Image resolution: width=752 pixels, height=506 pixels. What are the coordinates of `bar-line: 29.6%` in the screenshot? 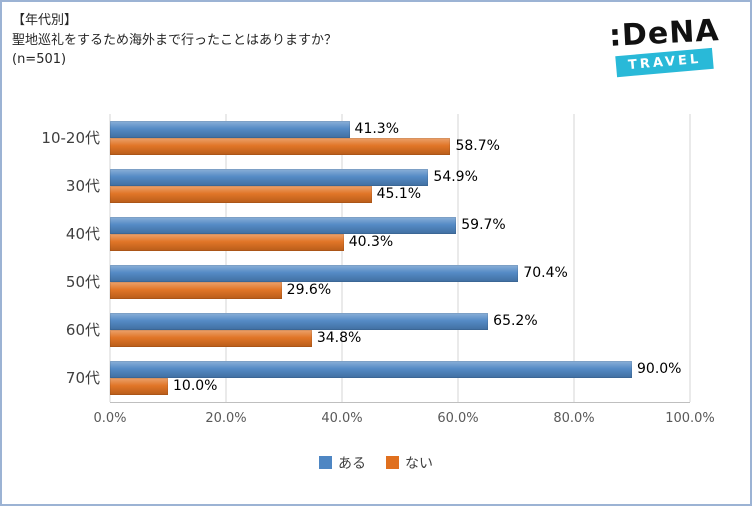 It's located at (400, 290).